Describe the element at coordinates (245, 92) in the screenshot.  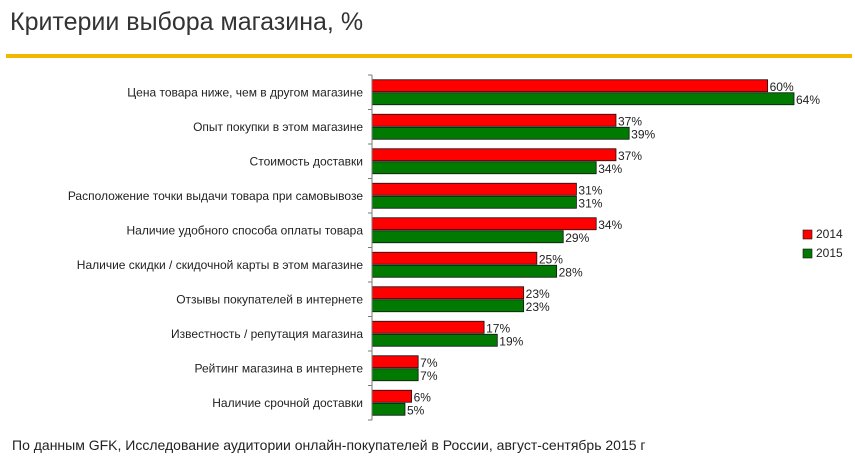
I see `category-label: Цена товара ниже, чем в другом магазине` at that location.